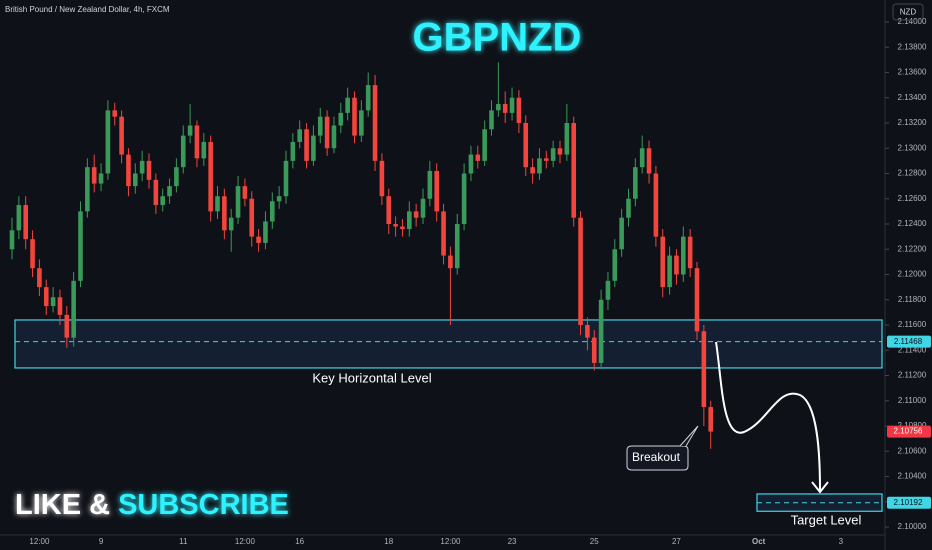 The width and height of the screenshot is (932, 550). I want to click on y-tick-label: 2.11800, so click(912, 299).